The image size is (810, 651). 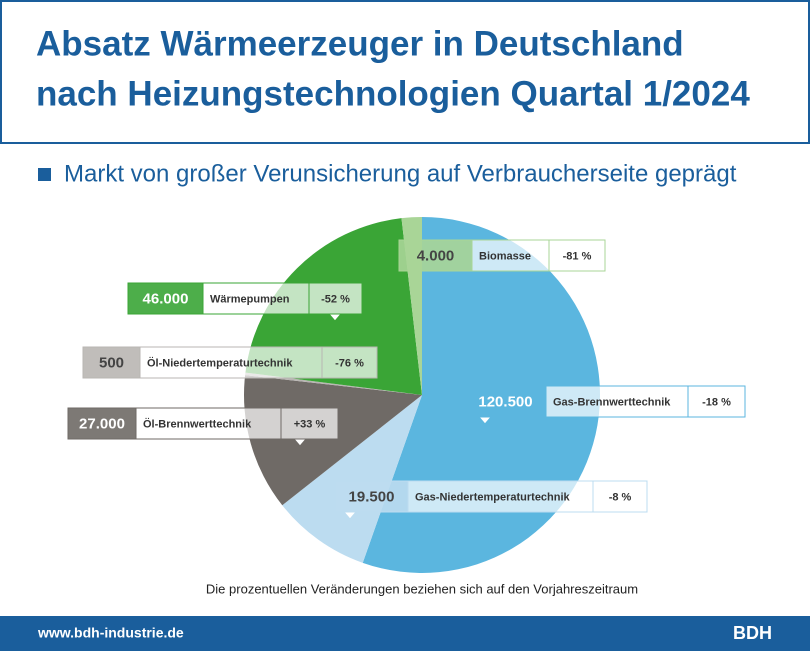 What do you see at coordinates (250, 299) in the screenshot?
I see `label-category: Wärmepumpen` at bounding box center [250, 299].